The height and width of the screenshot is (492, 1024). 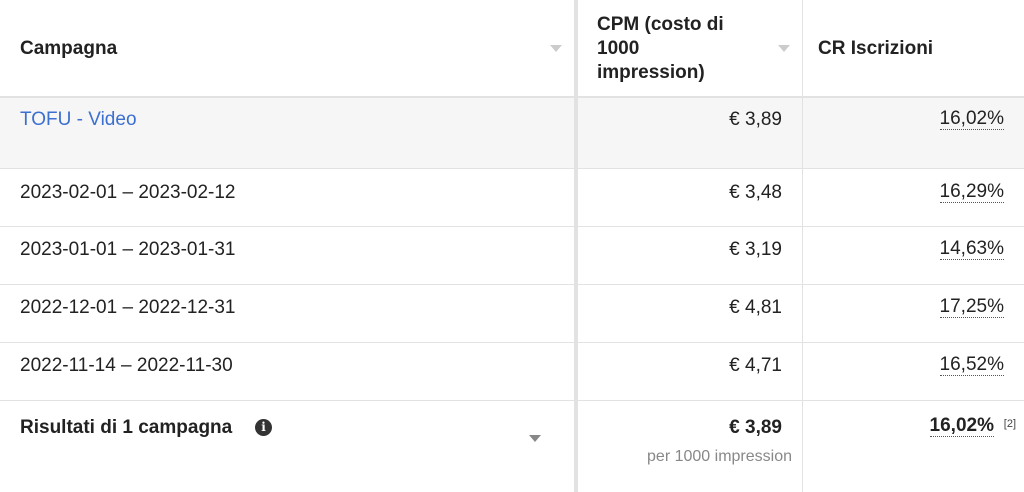 I want to click on cr-value: 16,02%, so click(x=971, y=119).